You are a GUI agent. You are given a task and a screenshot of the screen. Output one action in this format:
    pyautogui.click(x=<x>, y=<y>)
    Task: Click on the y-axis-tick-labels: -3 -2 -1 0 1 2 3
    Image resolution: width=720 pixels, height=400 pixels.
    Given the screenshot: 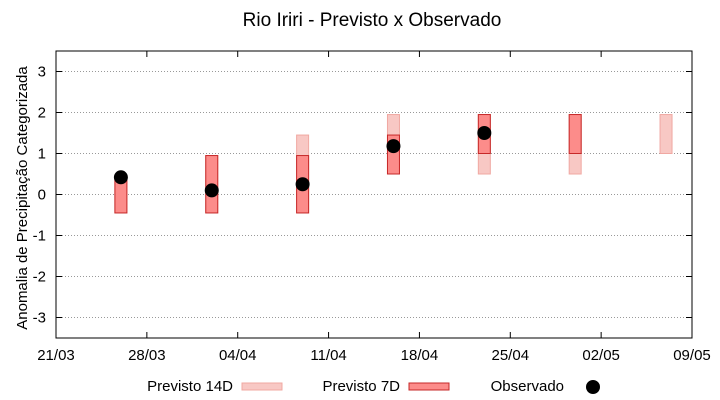 What is the action you would take?
    pyautogui.click(x=39, y=195)
    